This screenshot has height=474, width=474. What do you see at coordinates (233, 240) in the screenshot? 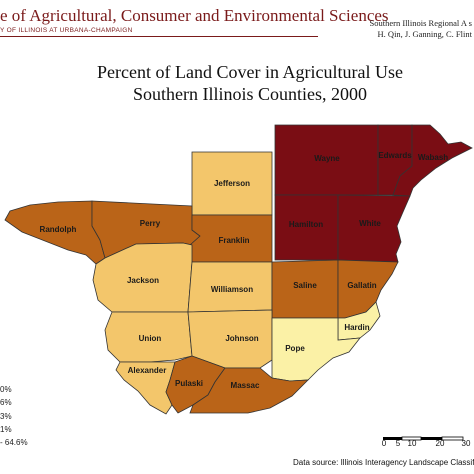
I see `county-label-franklin: Franklin` at bounding box center [233, 240].